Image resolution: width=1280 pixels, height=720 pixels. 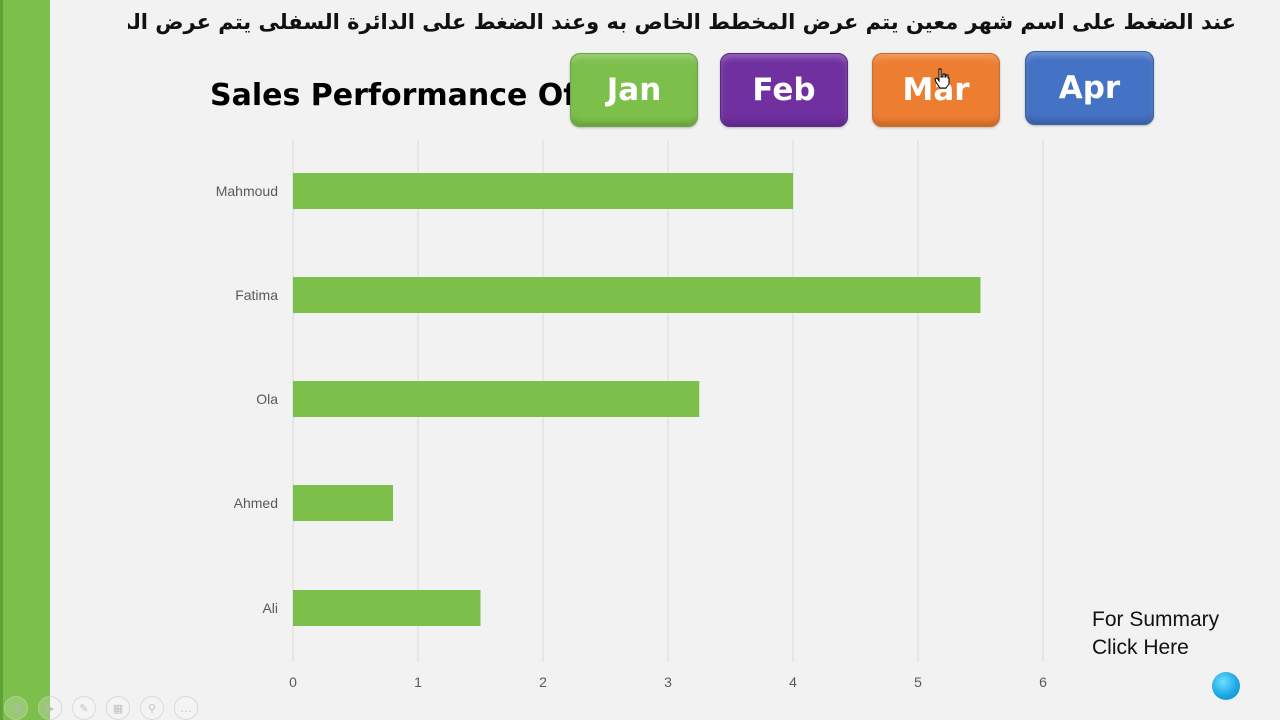 I want to click on category-label: Mahmoud, so click(x=247, y=191).